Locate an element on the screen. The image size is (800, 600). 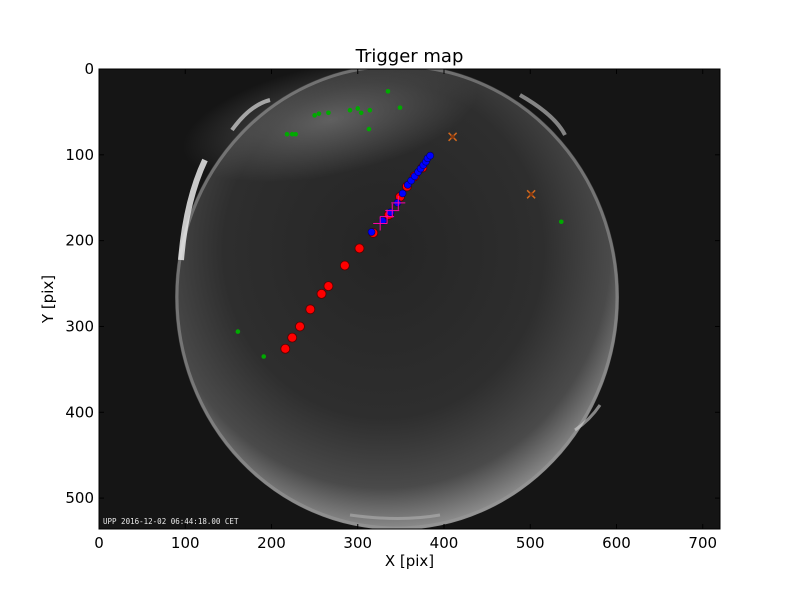
x-tick-label: 0 is located at coordinates (99, 543).